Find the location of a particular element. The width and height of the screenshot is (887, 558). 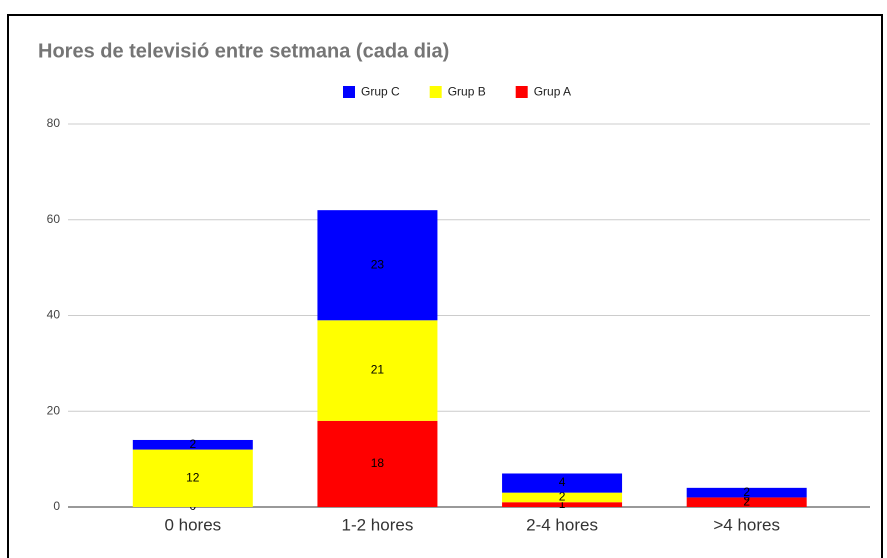

data-label: 1 is located at coordinates (562, 504).